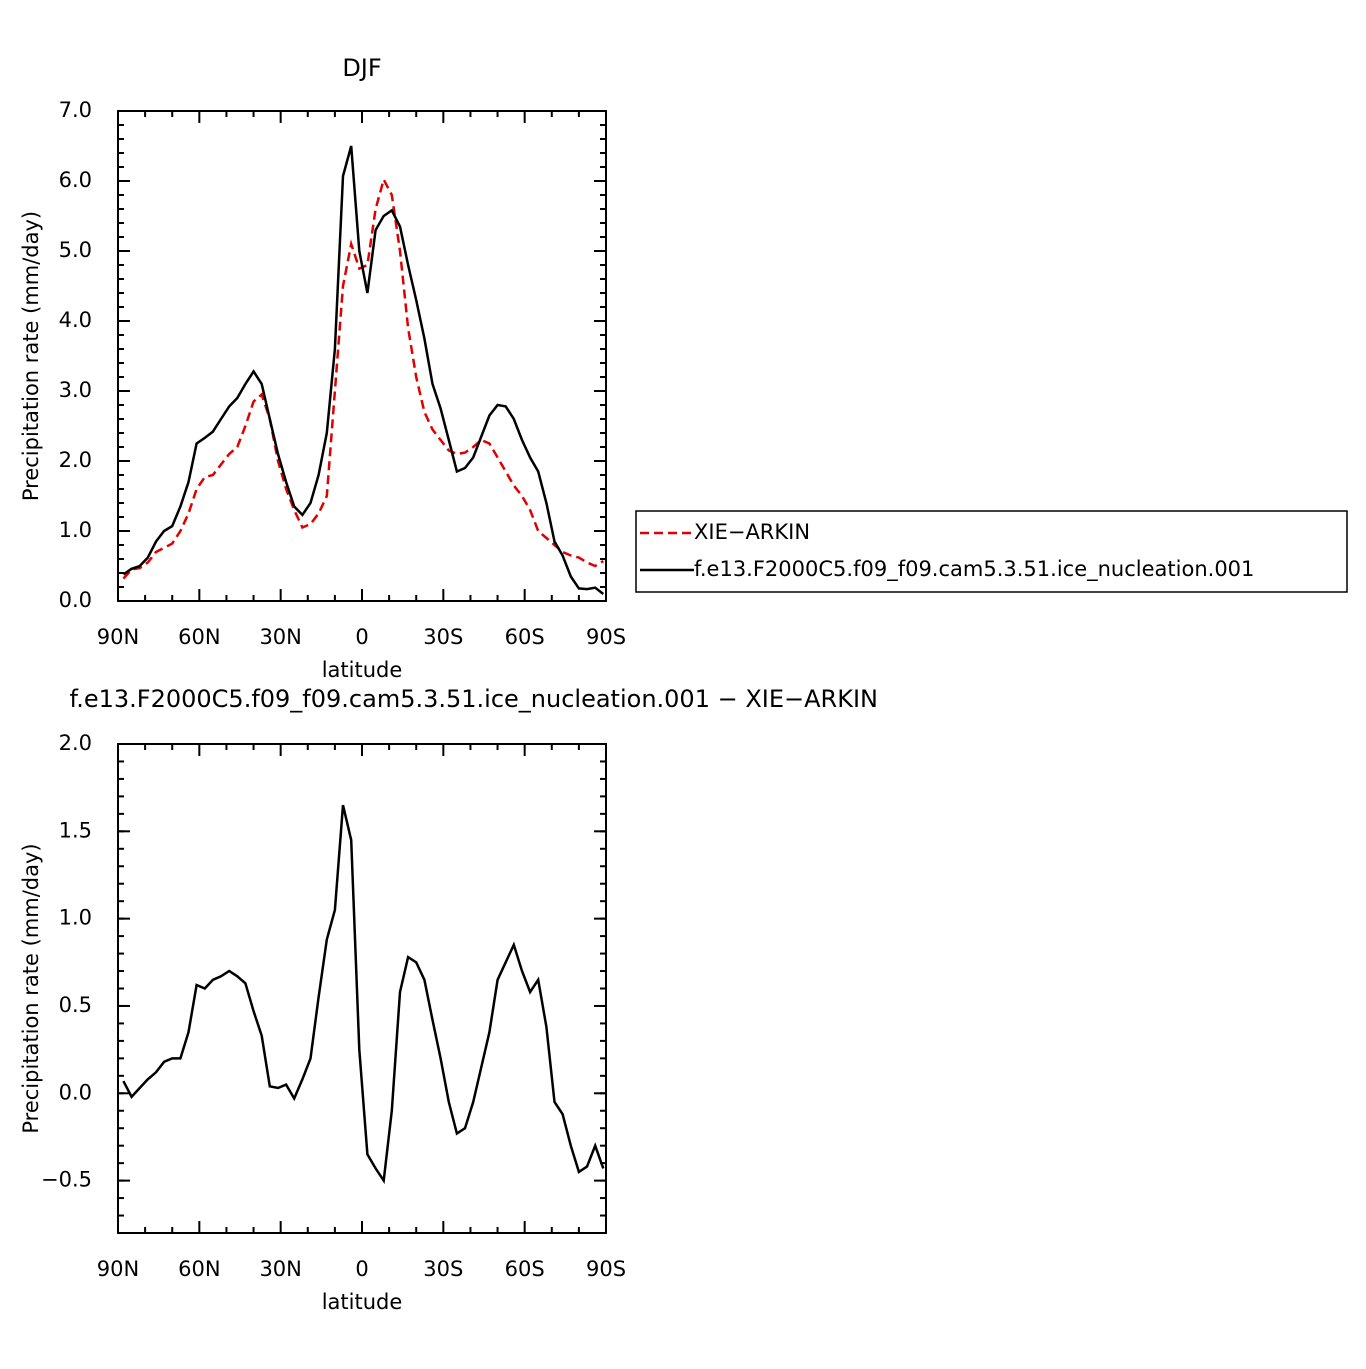 Image resolution: width=1366 pixels, height=1369 pixels. I want to click on y-tick-label: −0.5, so click(66, 1180).